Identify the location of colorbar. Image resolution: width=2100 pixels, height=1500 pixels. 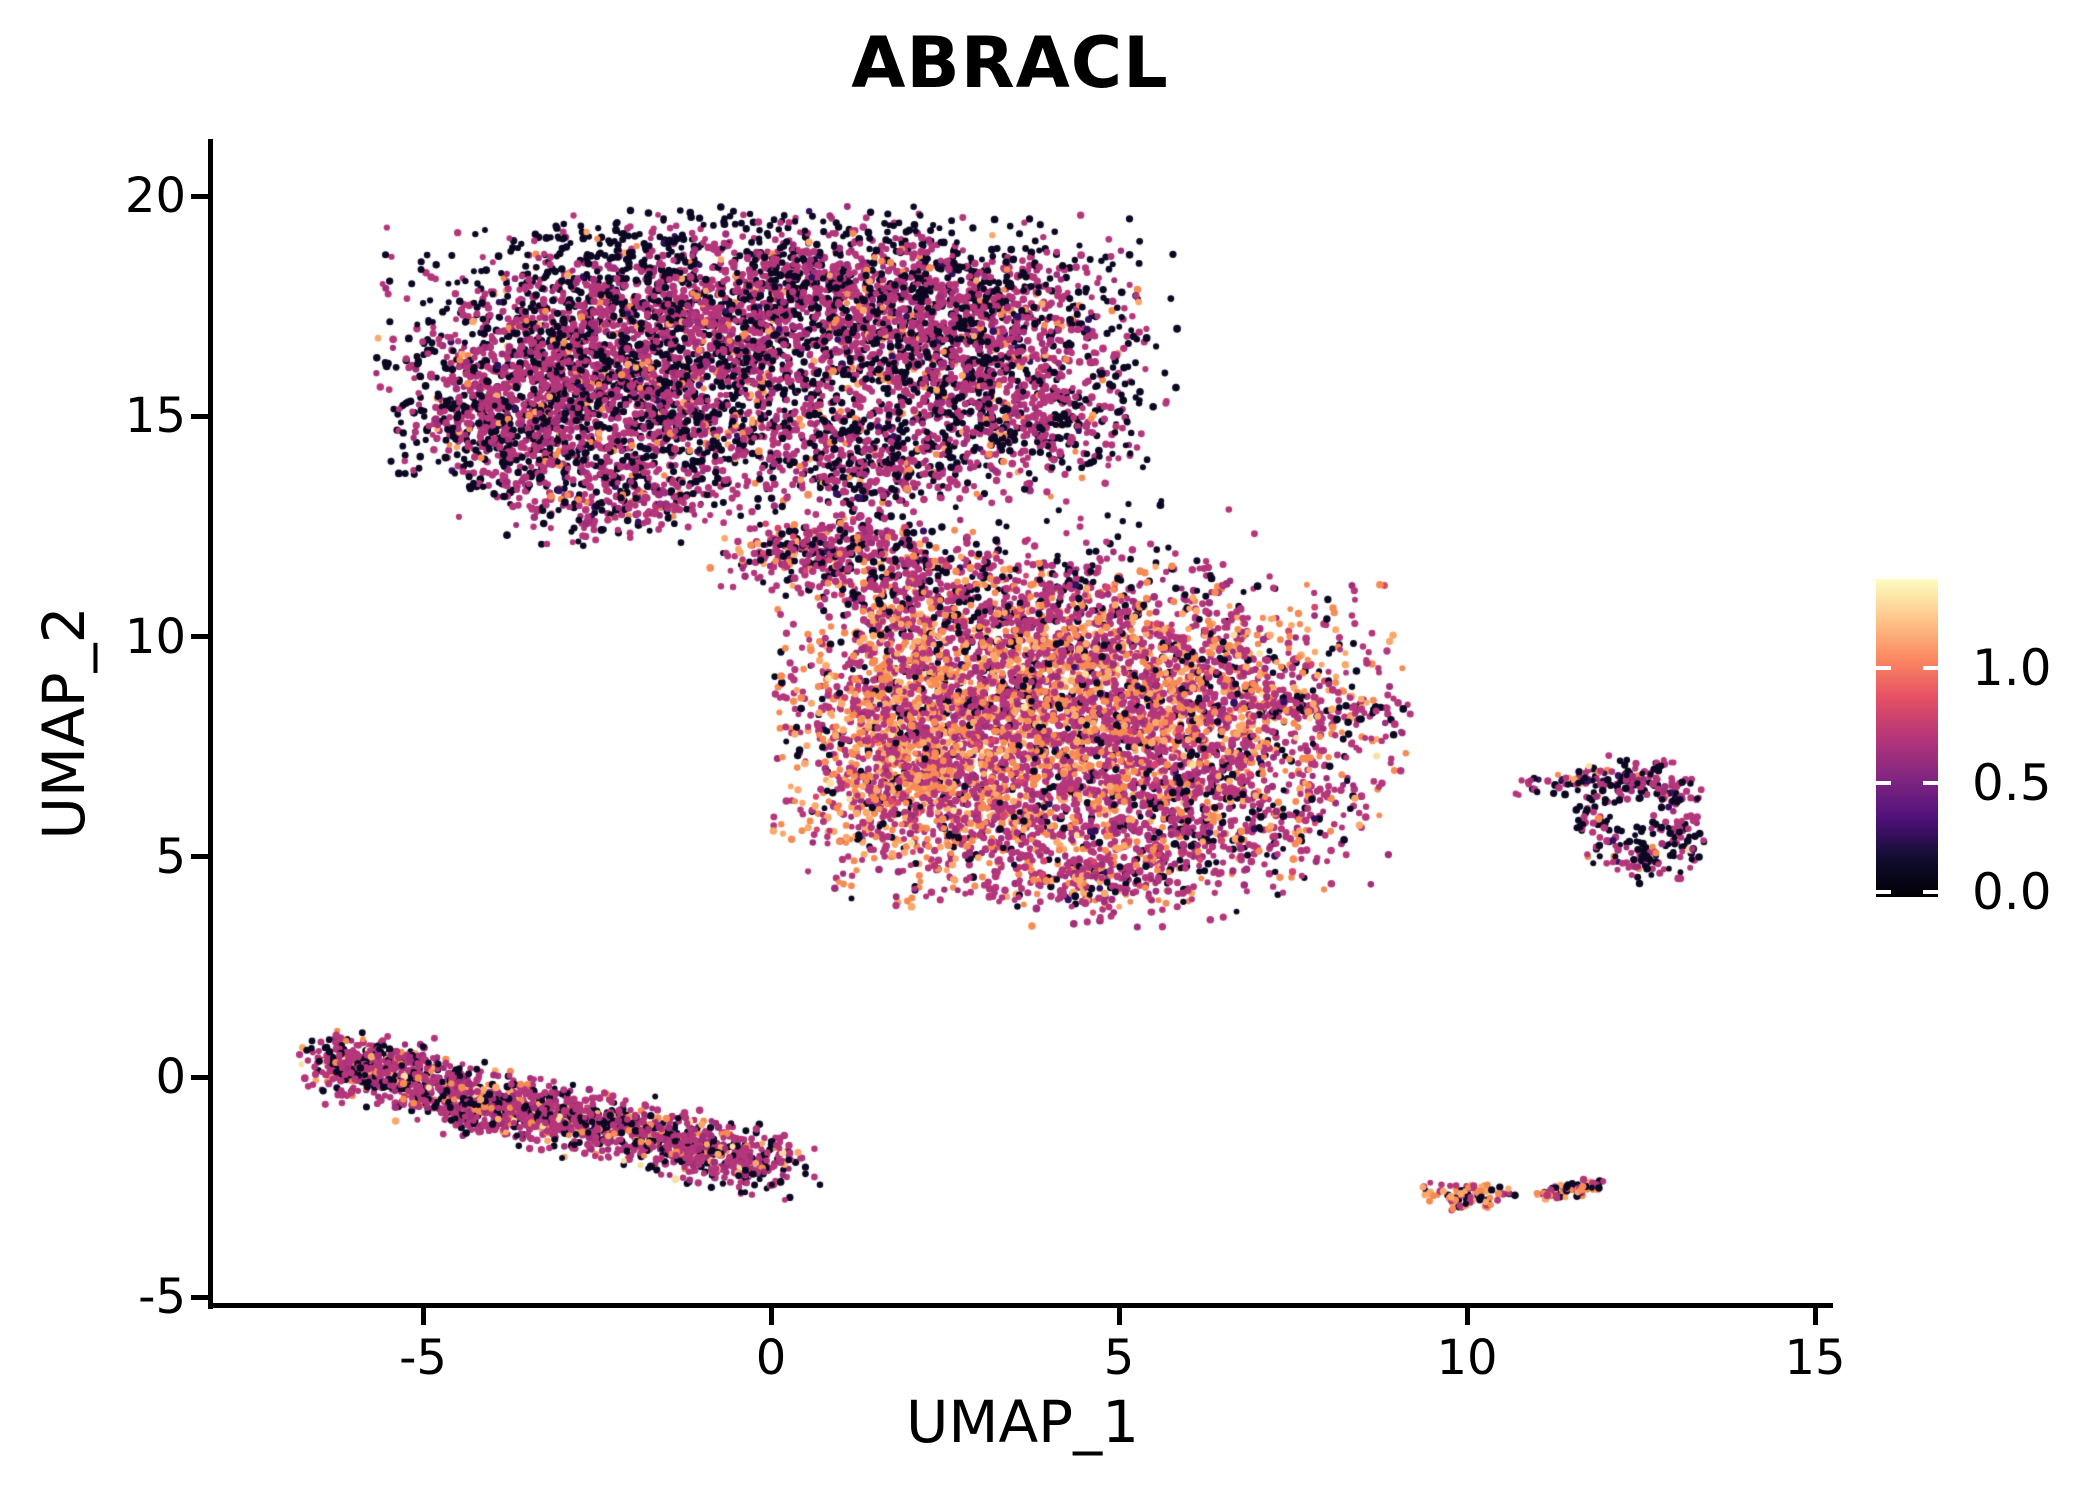
(1907, 738).